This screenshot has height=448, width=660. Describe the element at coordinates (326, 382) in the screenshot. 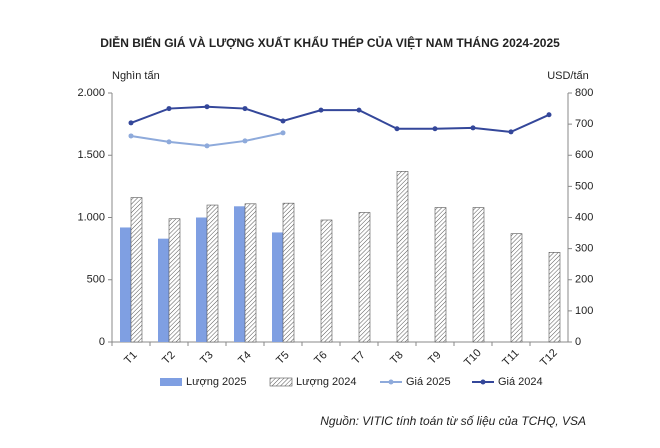

I see `legend-label: Lượng 2024` at that location.